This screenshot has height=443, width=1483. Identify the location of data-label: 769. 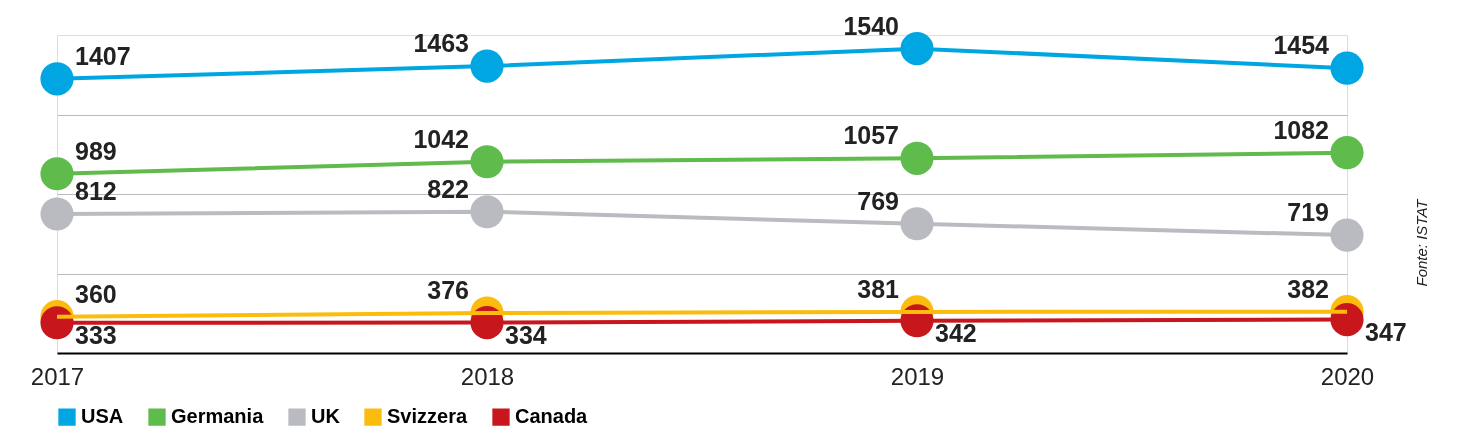
(878, 200).